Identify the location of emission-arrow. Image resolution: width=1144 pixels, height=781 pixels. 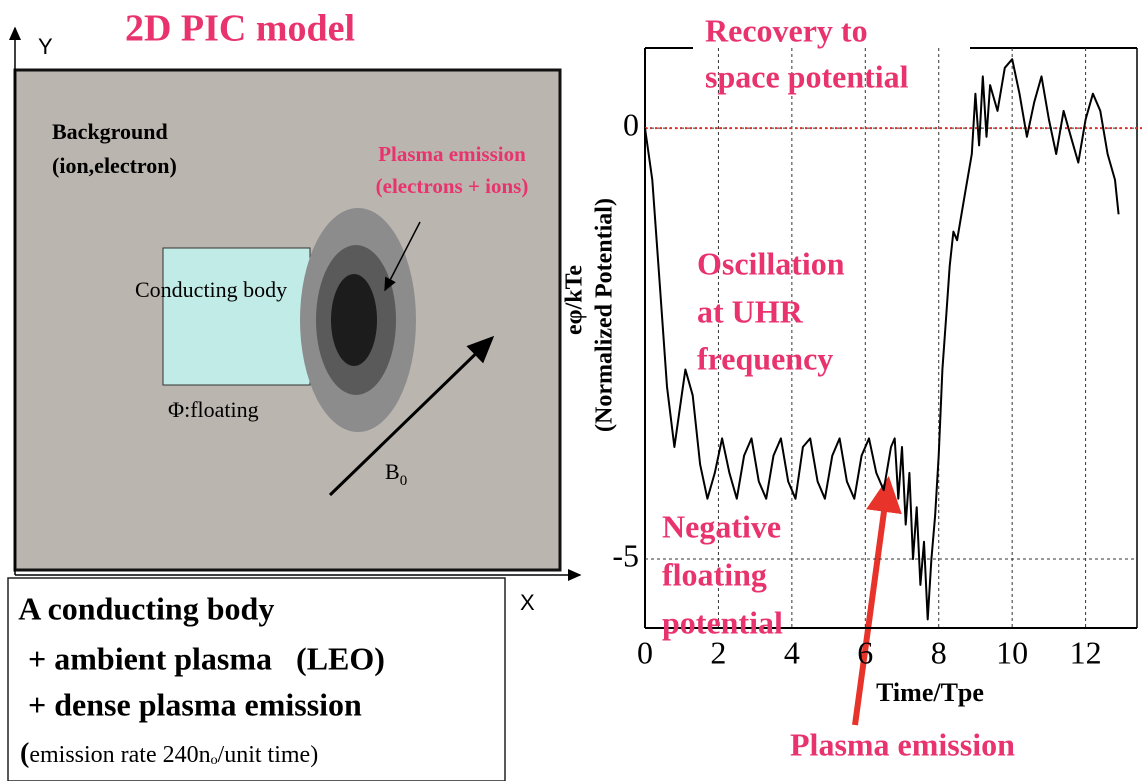
(877, 601).